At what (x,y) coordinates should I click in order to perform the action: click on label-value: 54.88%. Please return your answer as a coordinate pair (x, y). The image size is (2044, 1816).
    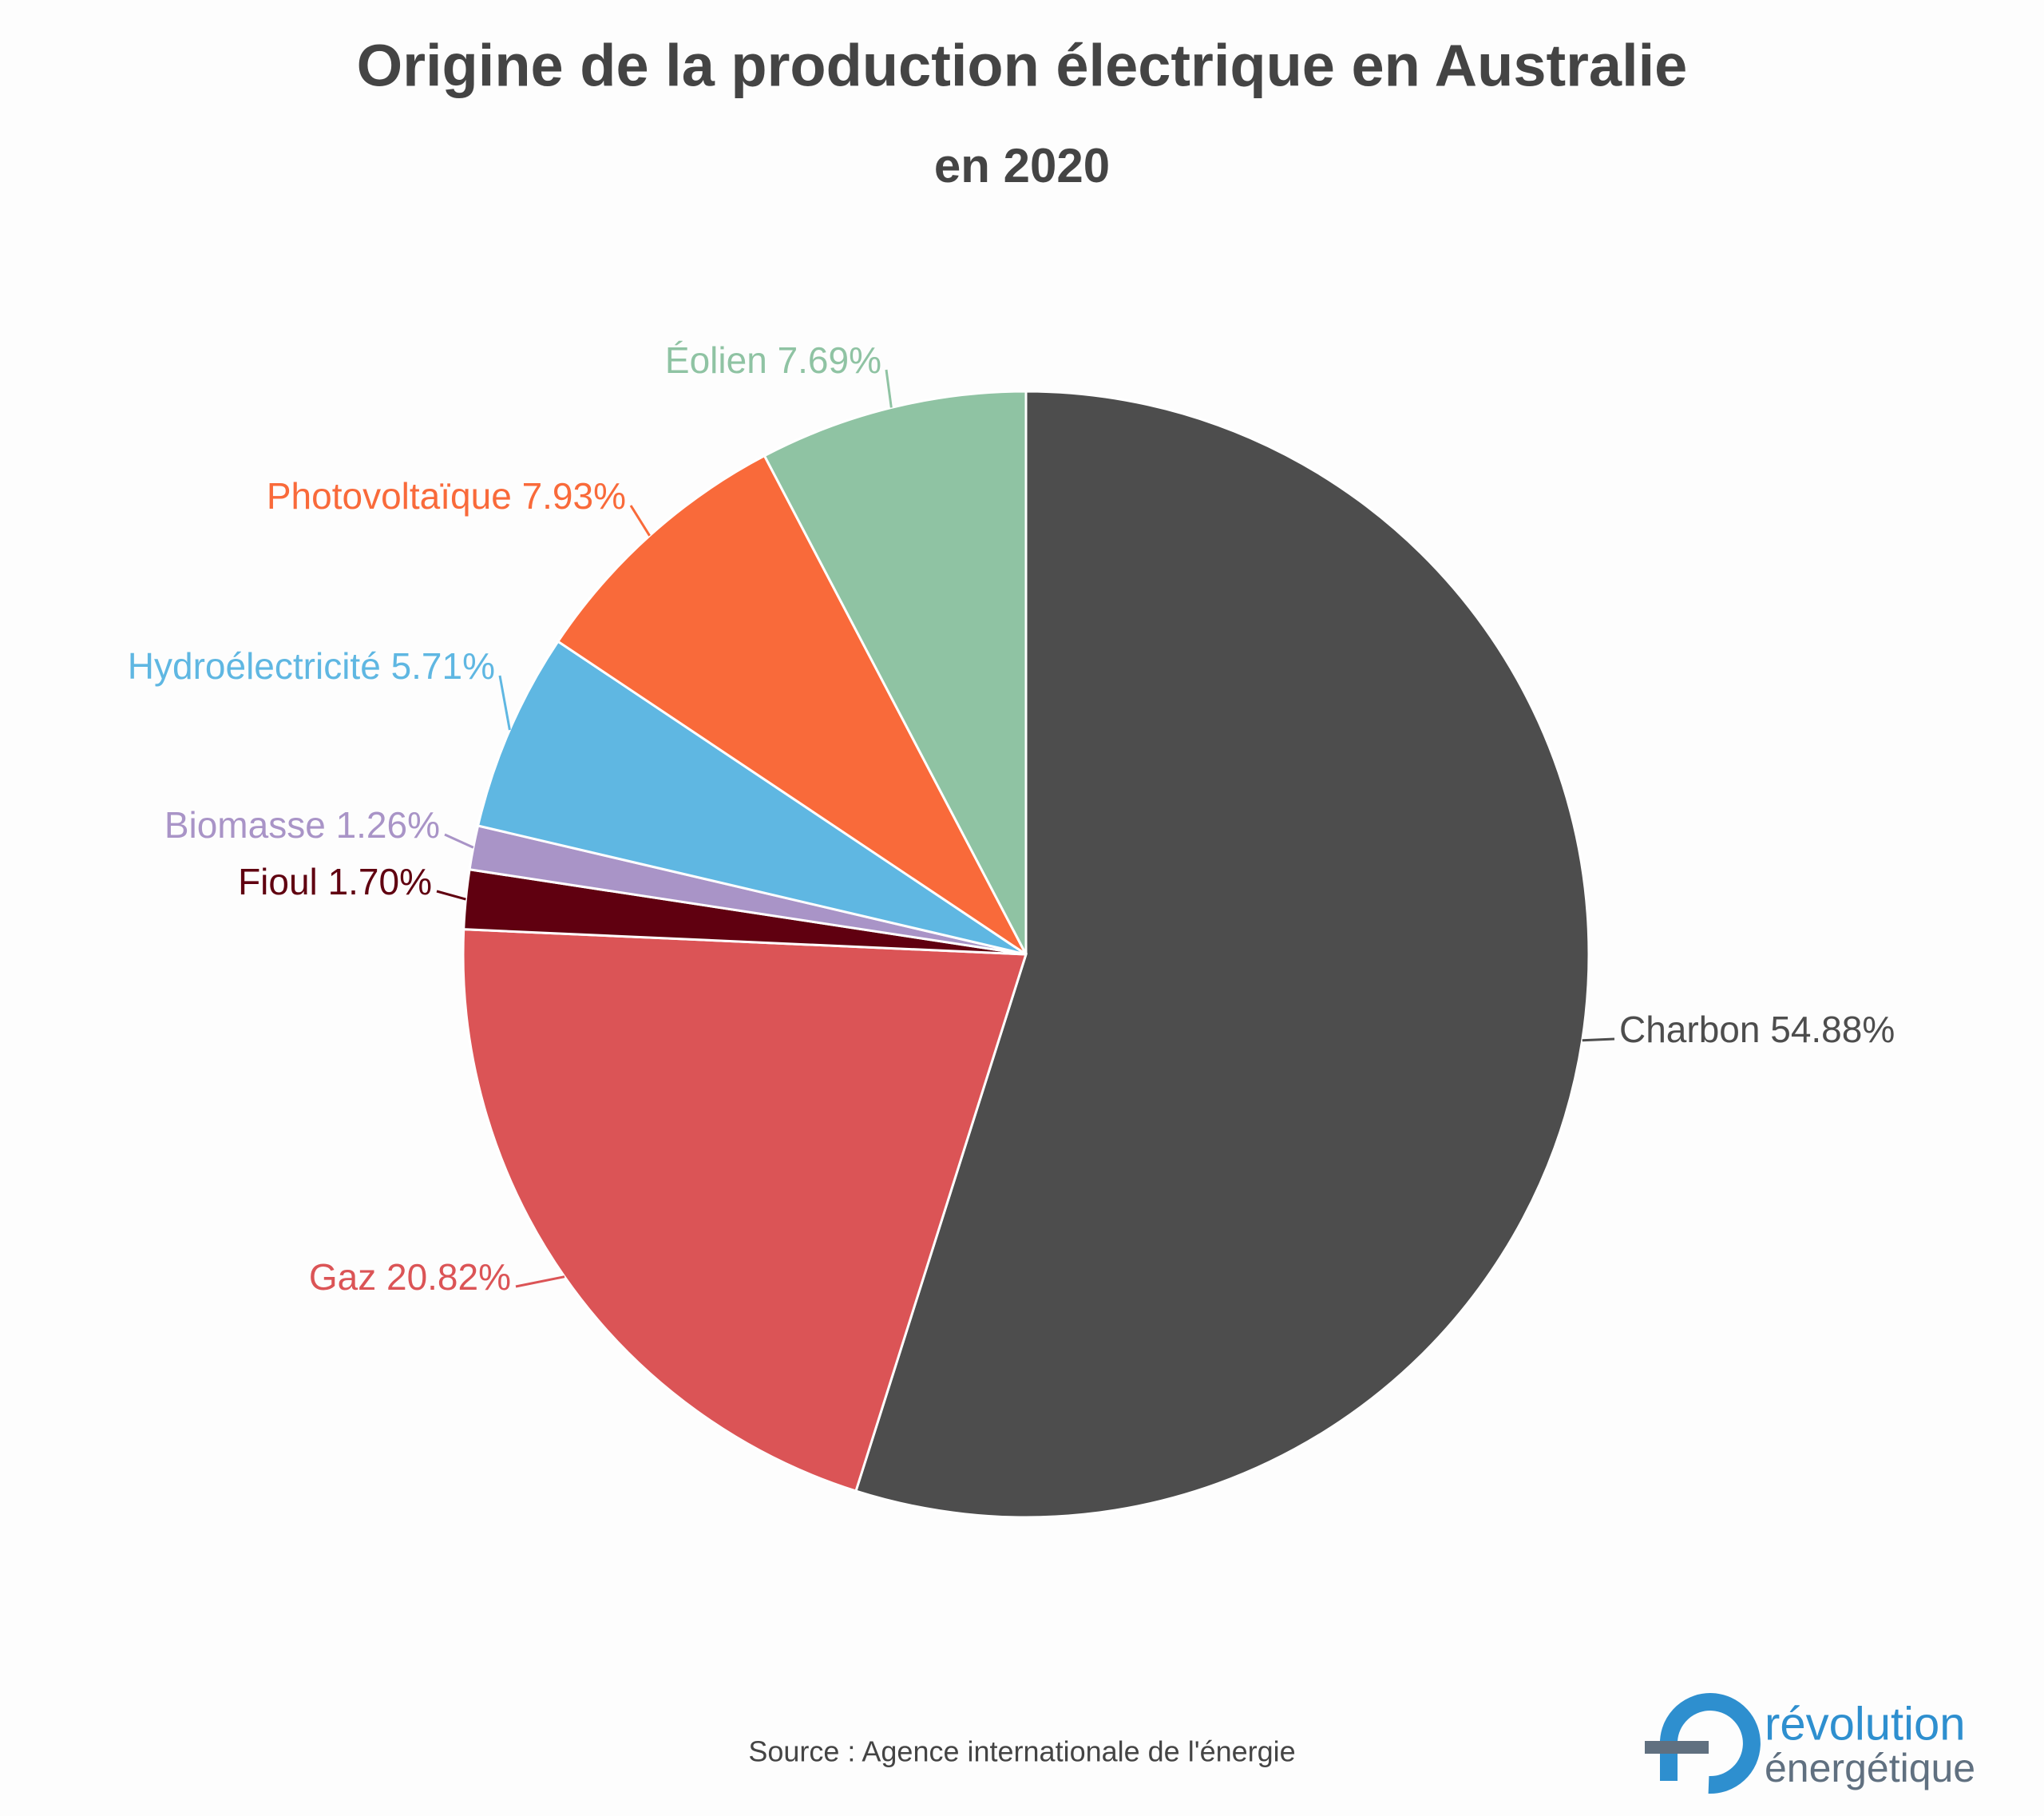
    Looking at the image, I should click on (1832, 1029).